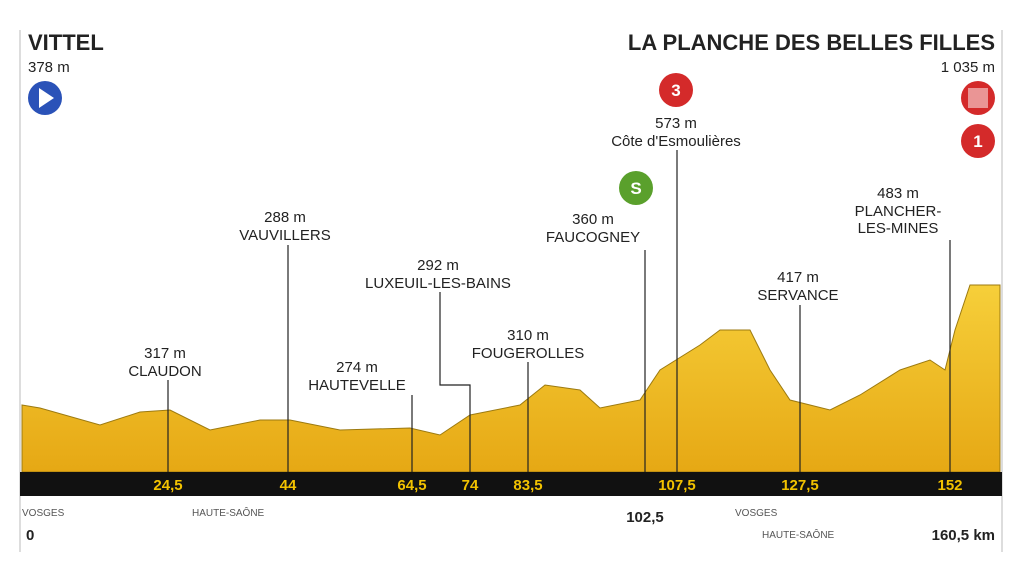 This screenshot has width=1024, height=576. I want to click on waypoint-altitude: 288 m, so click(285, 217).